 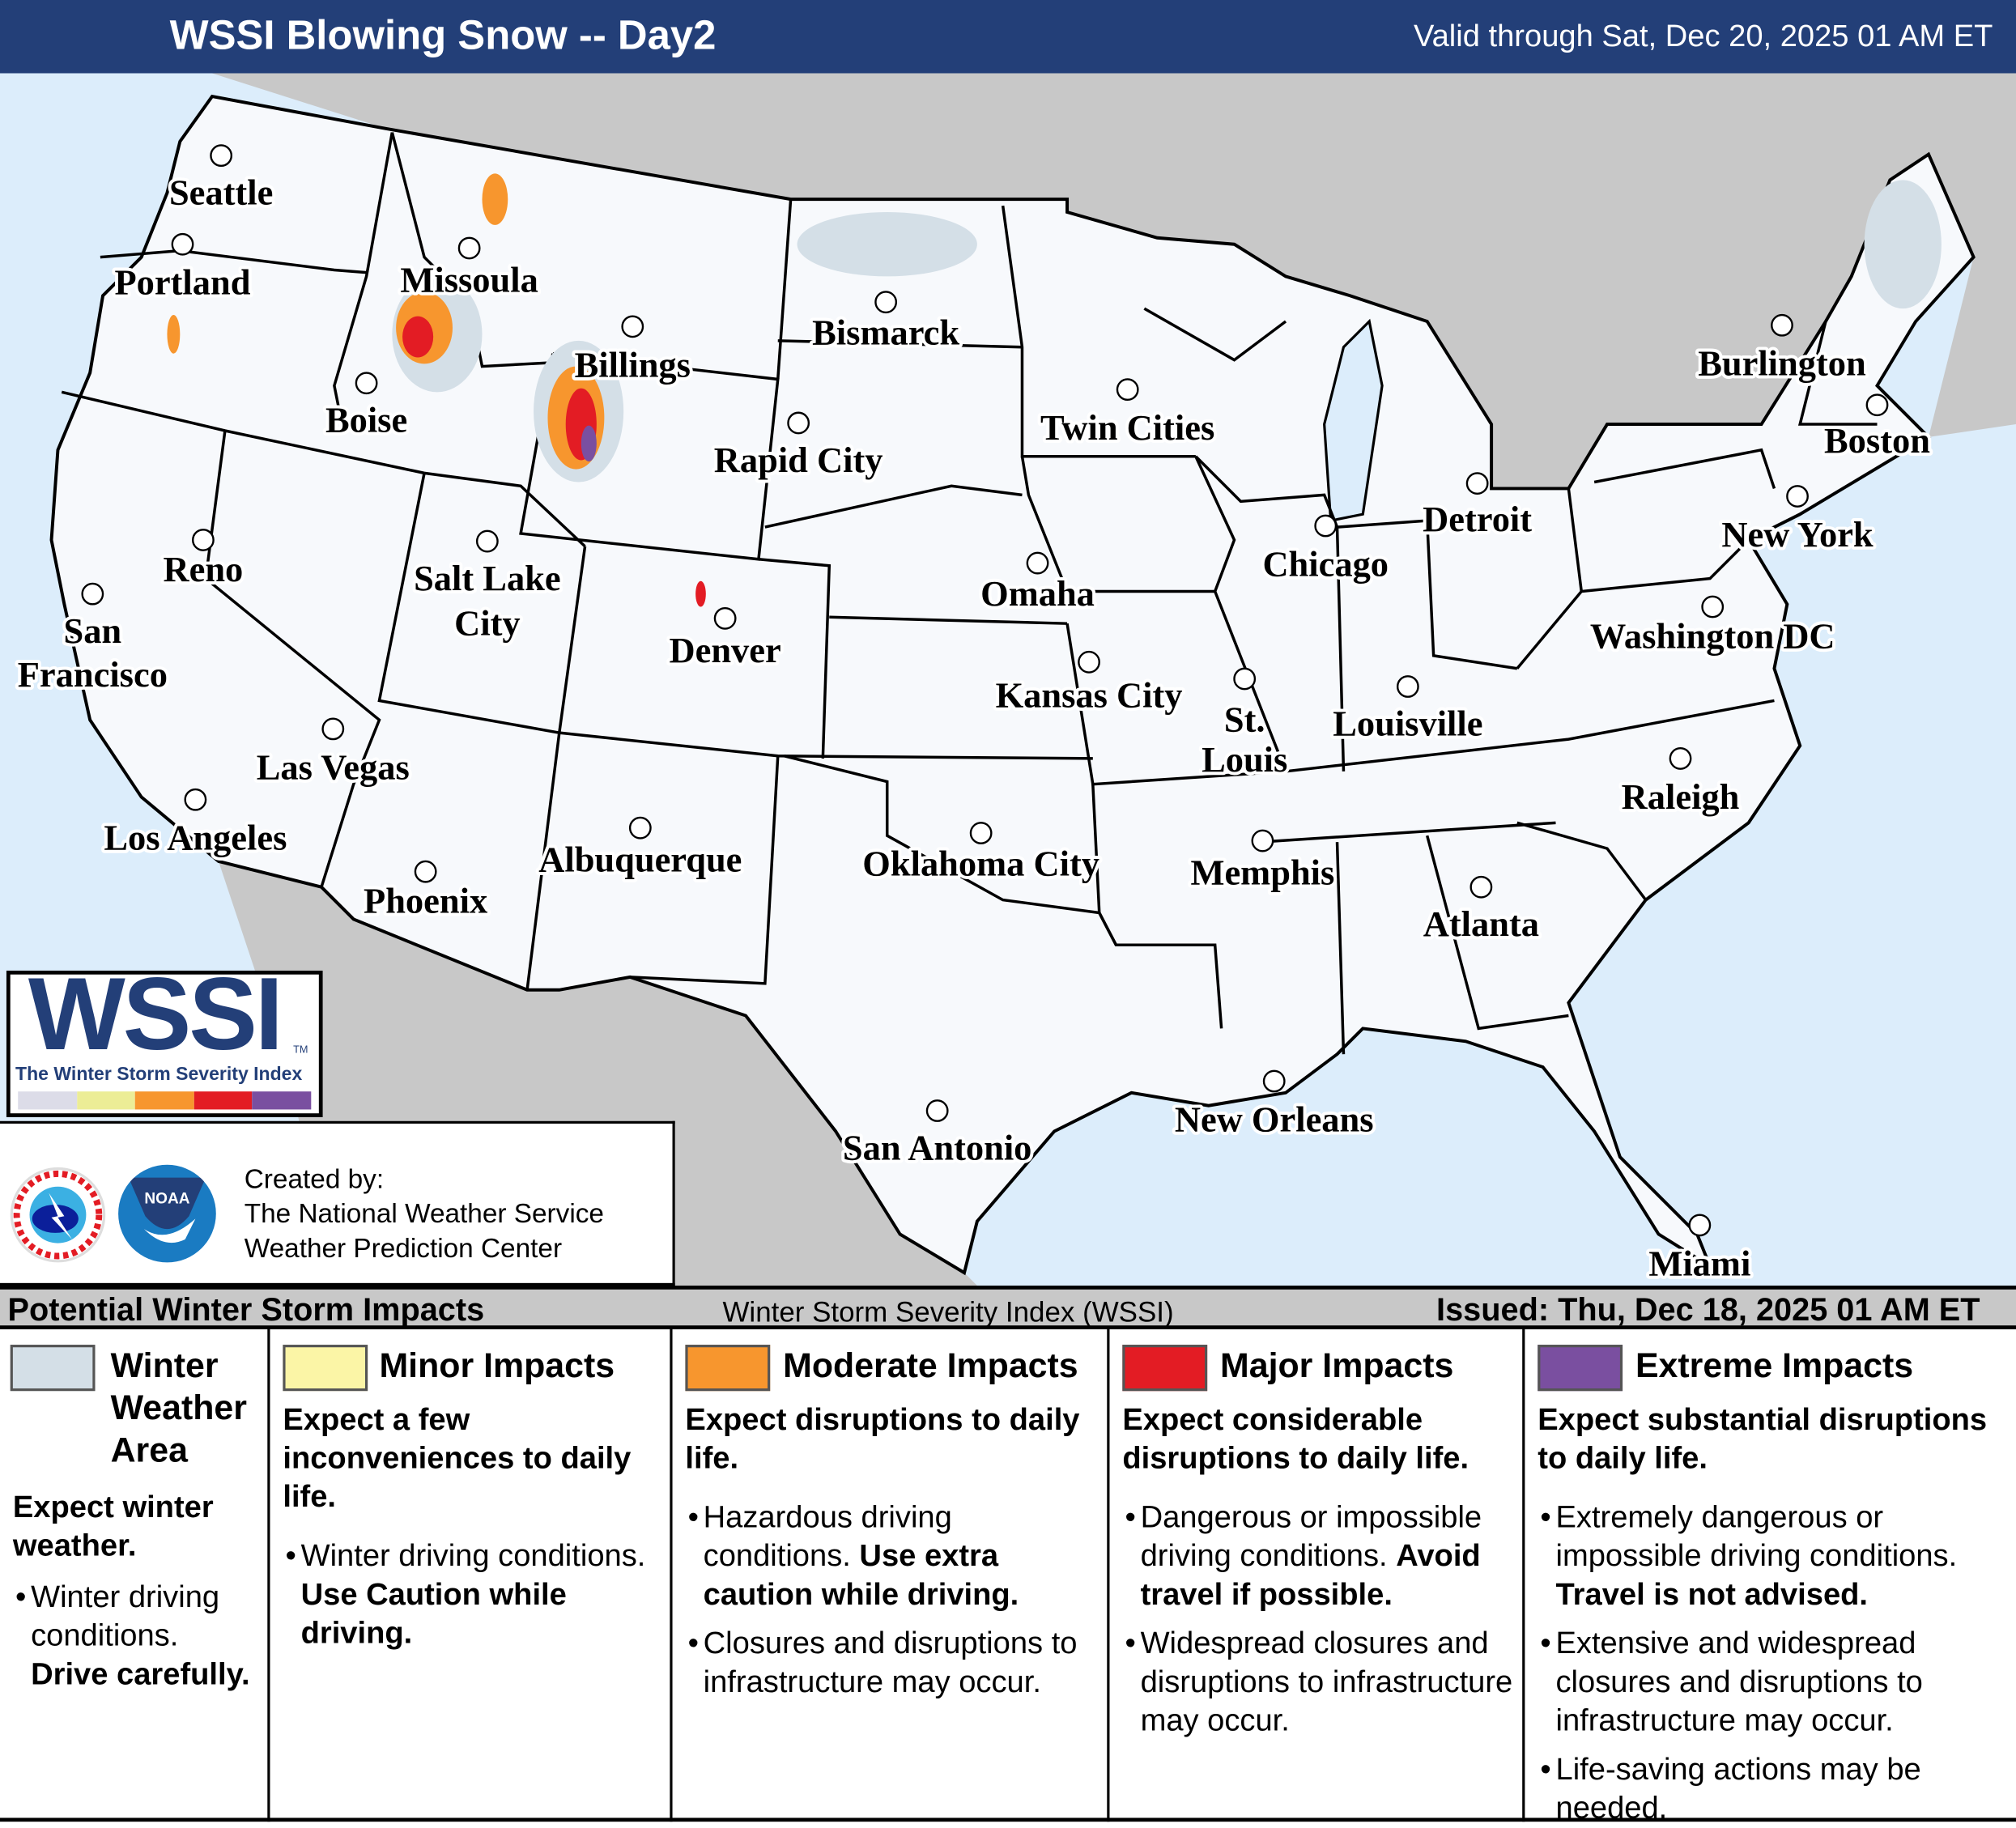 What do you see at coordinates (633, 326) in the screenshot?
I see `city-dot-billings` at bounding box center [633, 326].